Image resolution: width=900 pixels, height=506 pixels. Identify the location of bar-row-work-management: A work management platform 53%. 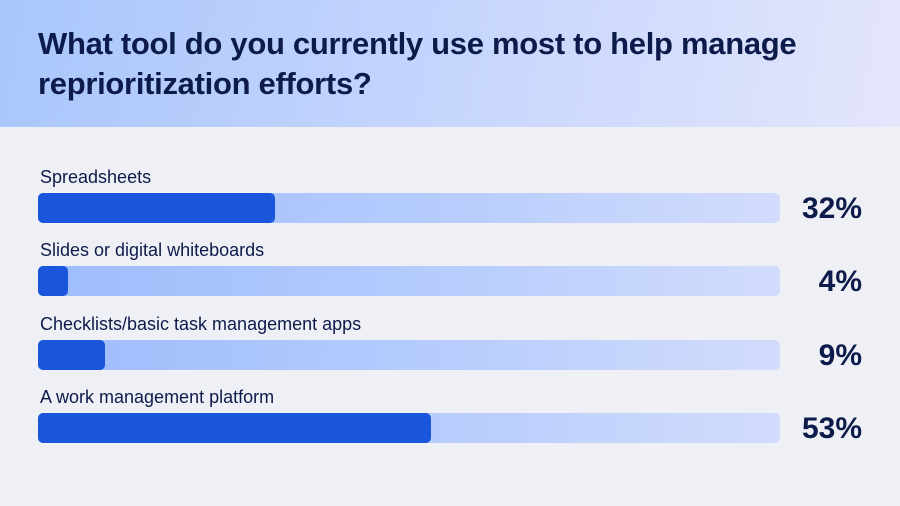
(450, 424).